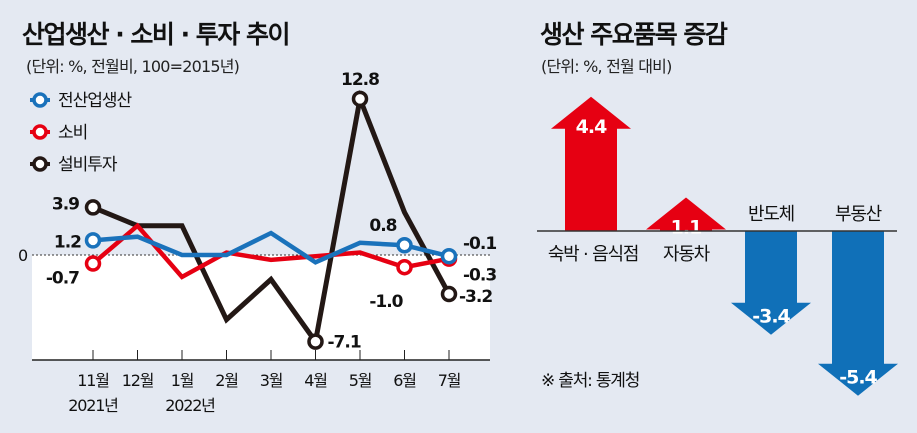  I want to click on bar-chart-title: 생산 주요품목 증감, so click(634, 34).